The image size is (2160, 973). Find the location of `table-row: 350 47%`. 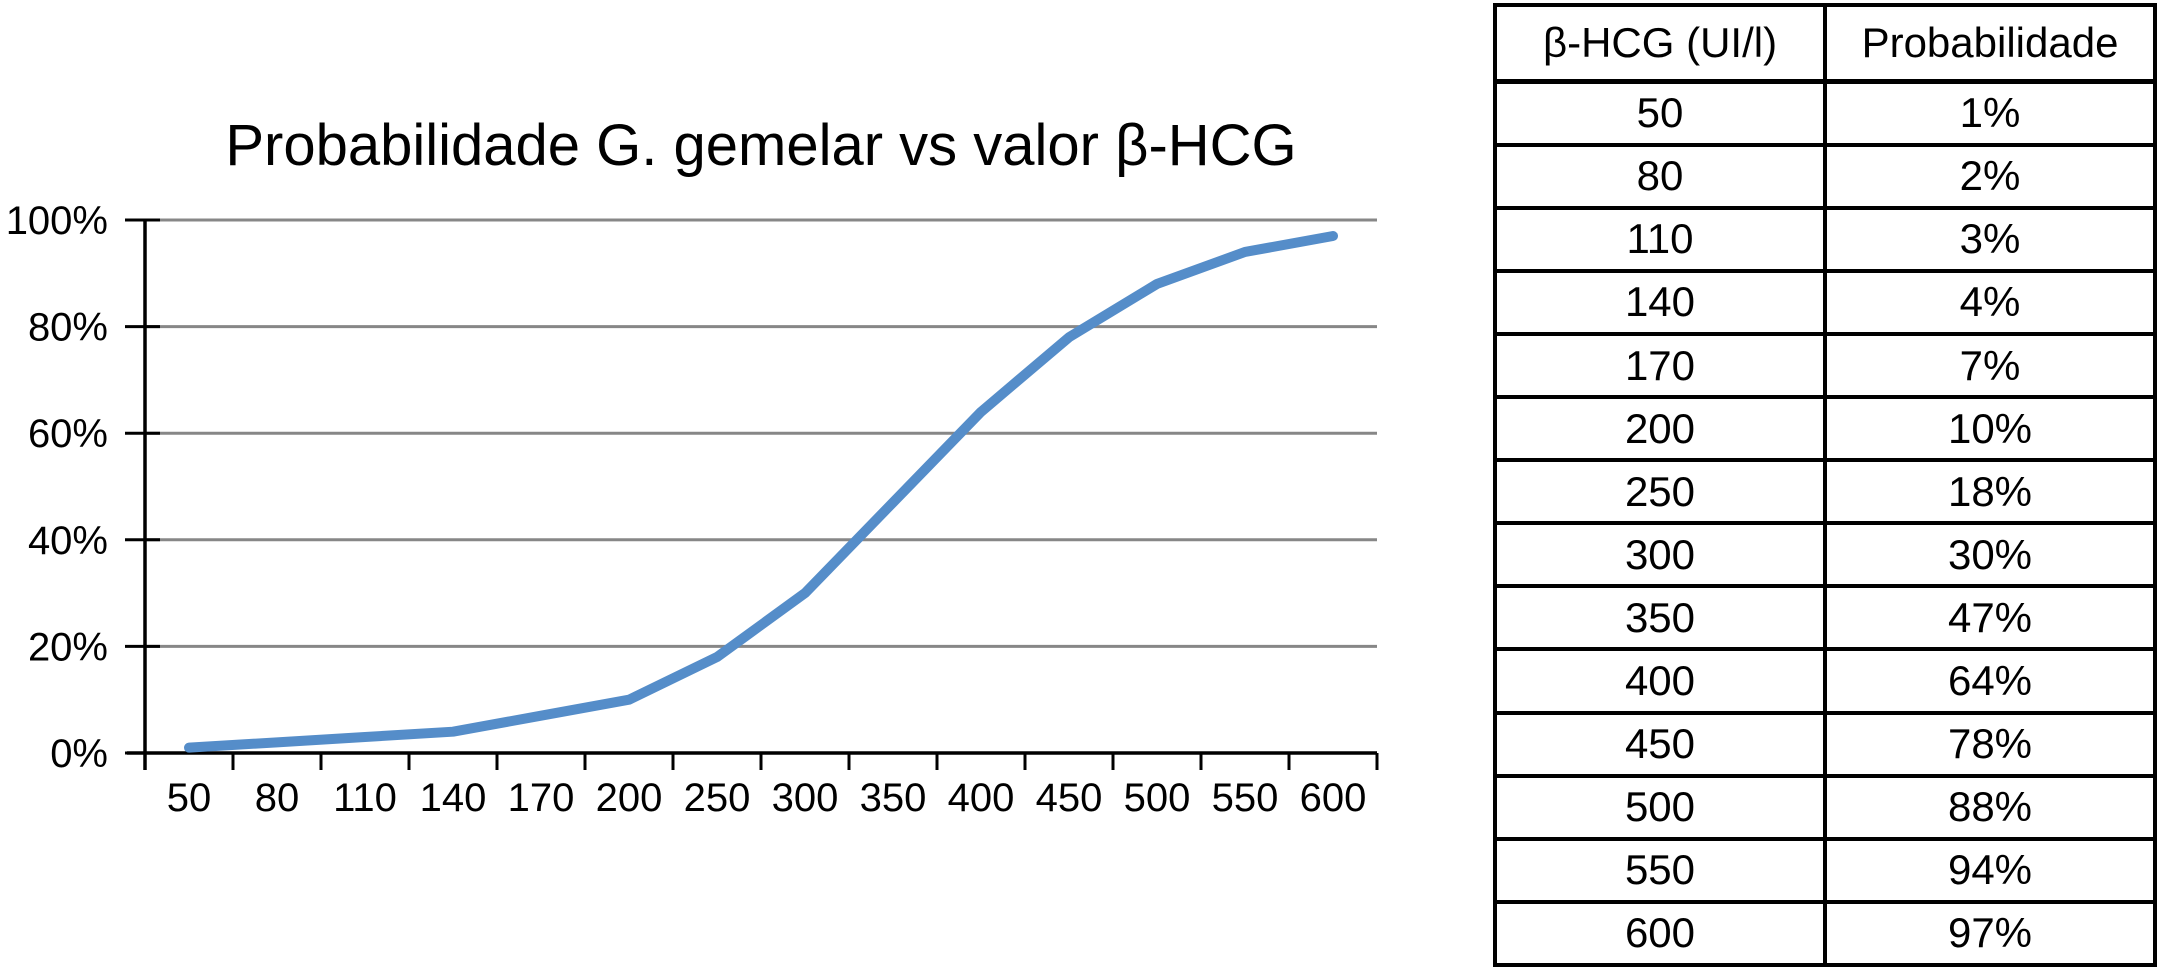

table-row: 350 47% is located at coordinates (1825, 618).